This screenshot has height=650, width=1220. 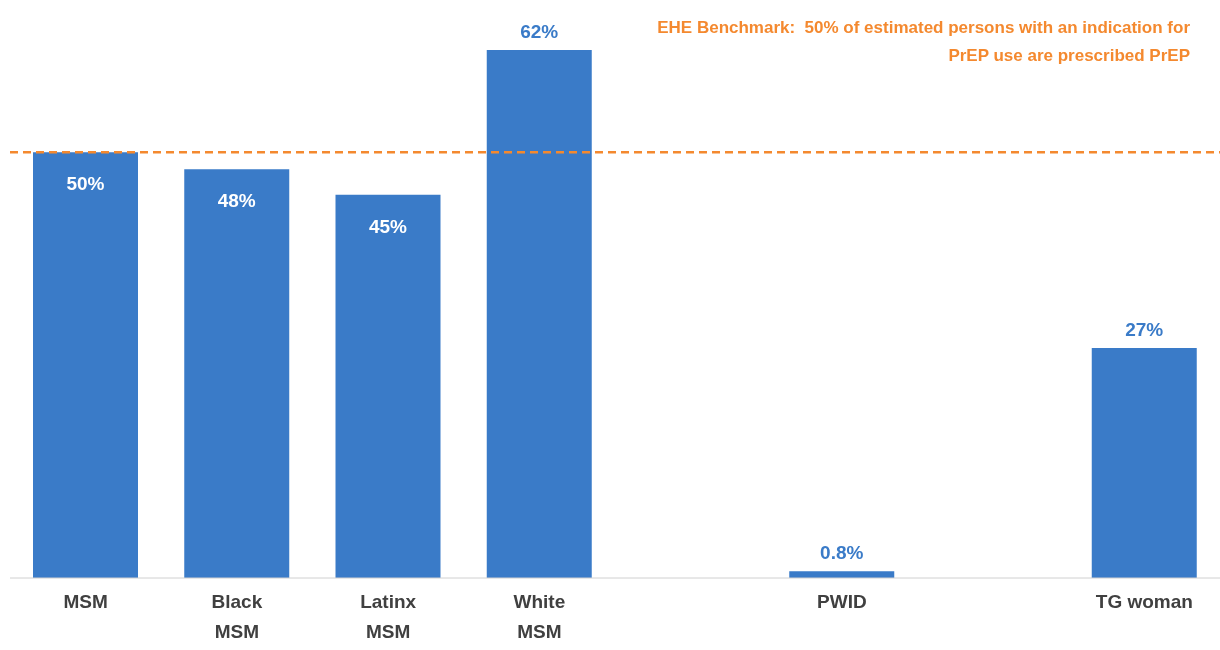 What do you see at coordinates (388, 616) in the screenshot?
I see `x-tick-label: Latinx MSM` at bounding box center [388, 616].